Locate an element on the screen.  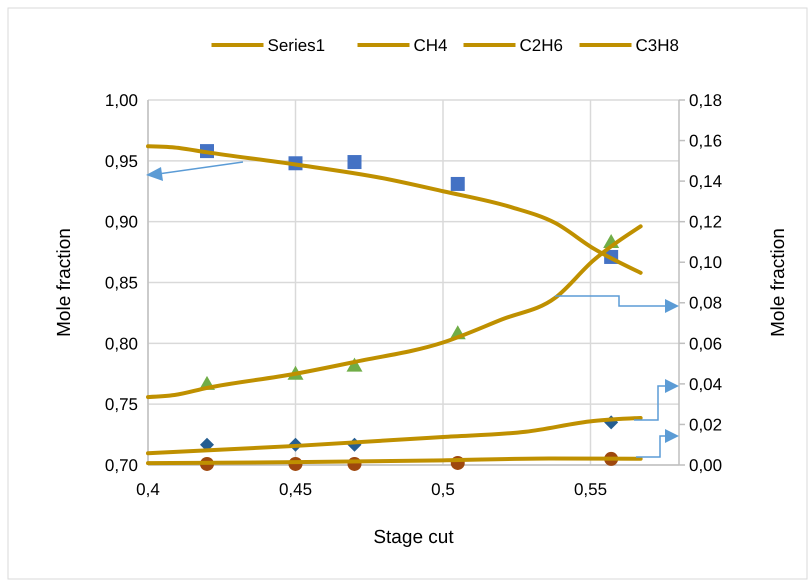
y-tick-label: 0,75 is located at coordinates (121, 404).